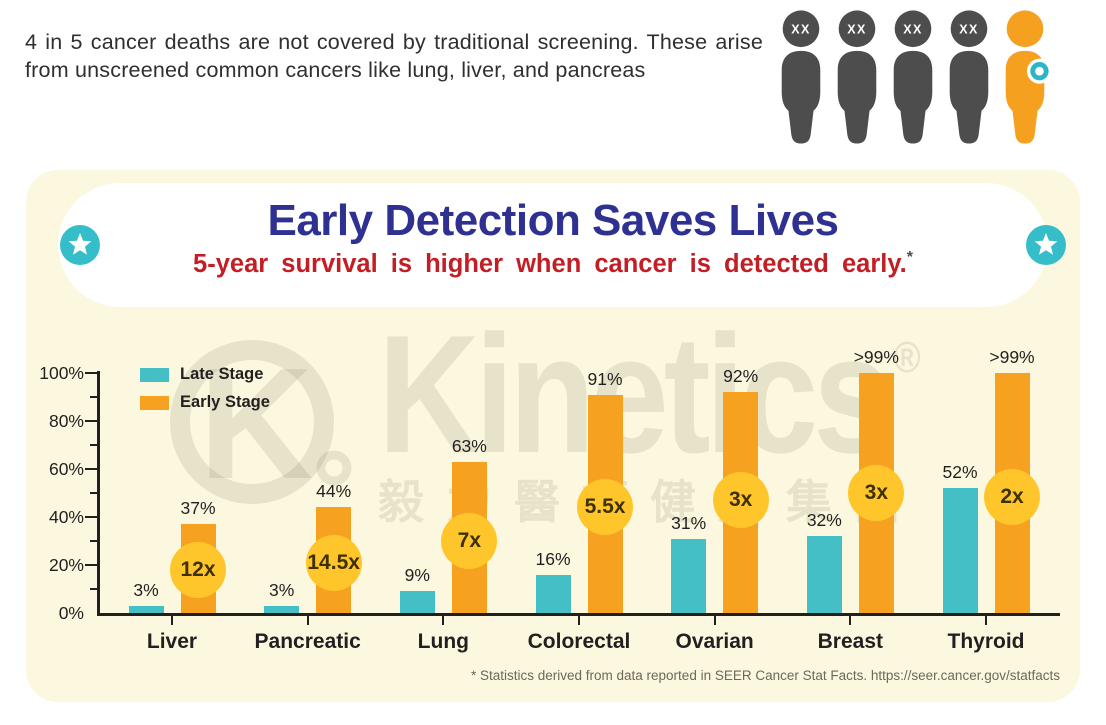 This screenshot has width=1106, height=725. Describe the element at coordinates (198, 508) in the screenshot. I see `bar-value-label: 37%` at that location.